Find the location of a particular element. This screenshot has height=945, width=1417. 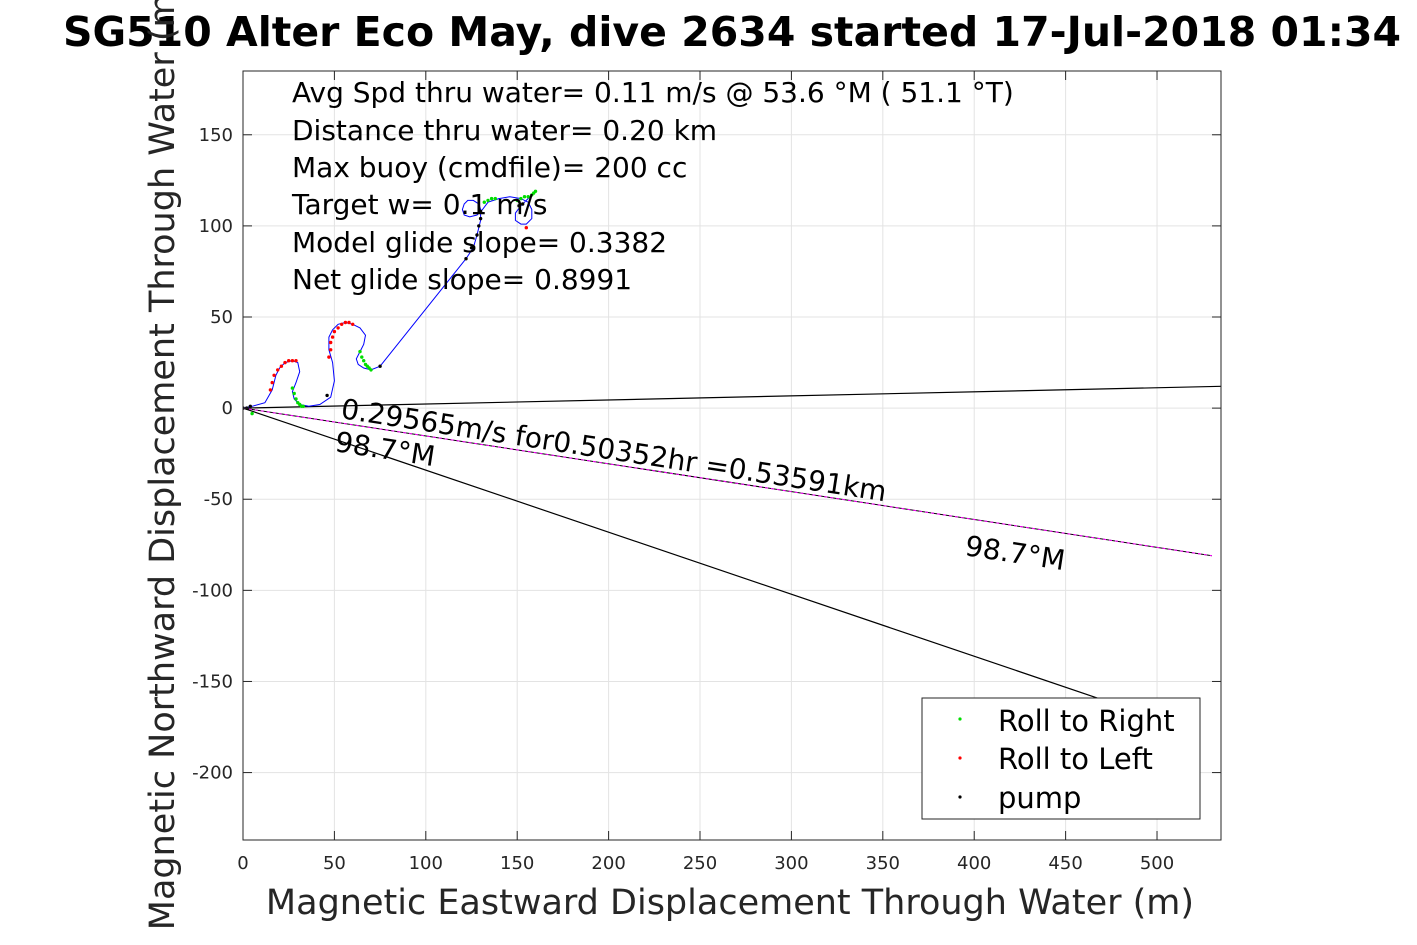

x-tick-label: 150 is located at coordinates (517, 863).